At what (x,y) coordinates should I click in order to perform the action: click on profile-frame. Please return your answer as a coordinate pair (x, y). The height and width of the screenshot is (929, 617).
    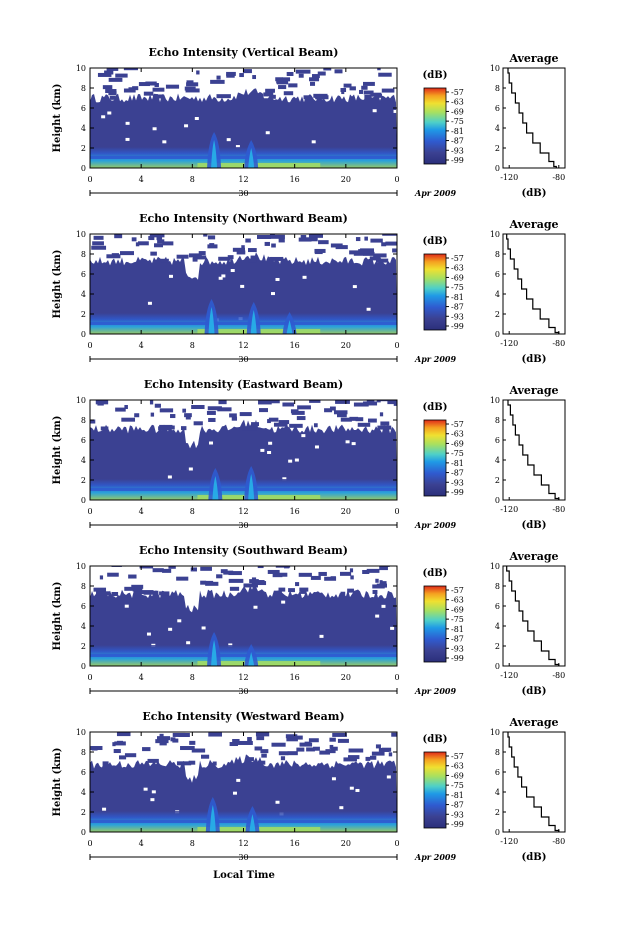
    Looking at the image, I should click on (534, 284).